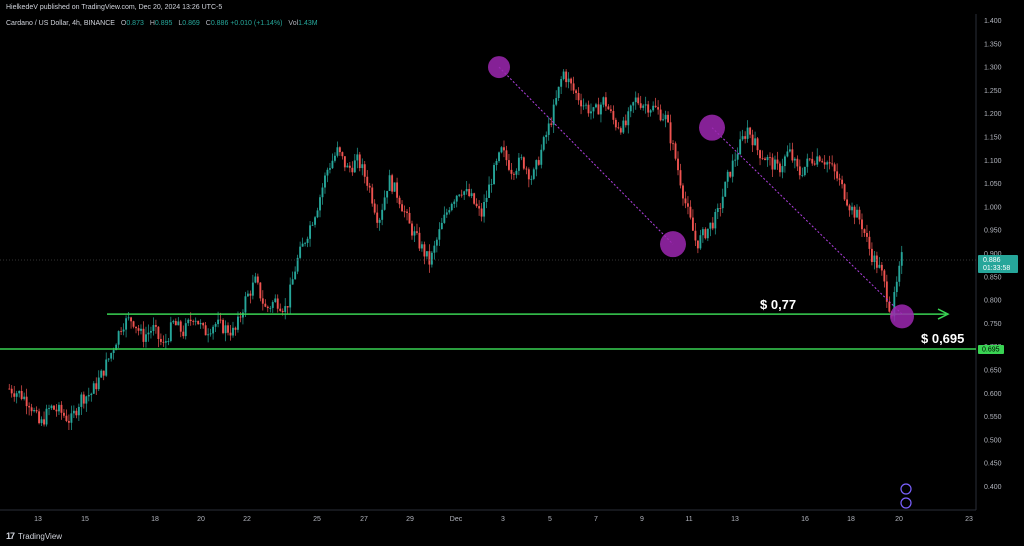 This screenshot has width=1024, height=546. Describe the element at coordinates (317, 519) in the screenshot. I see `x-tick-label: 25` at that location.